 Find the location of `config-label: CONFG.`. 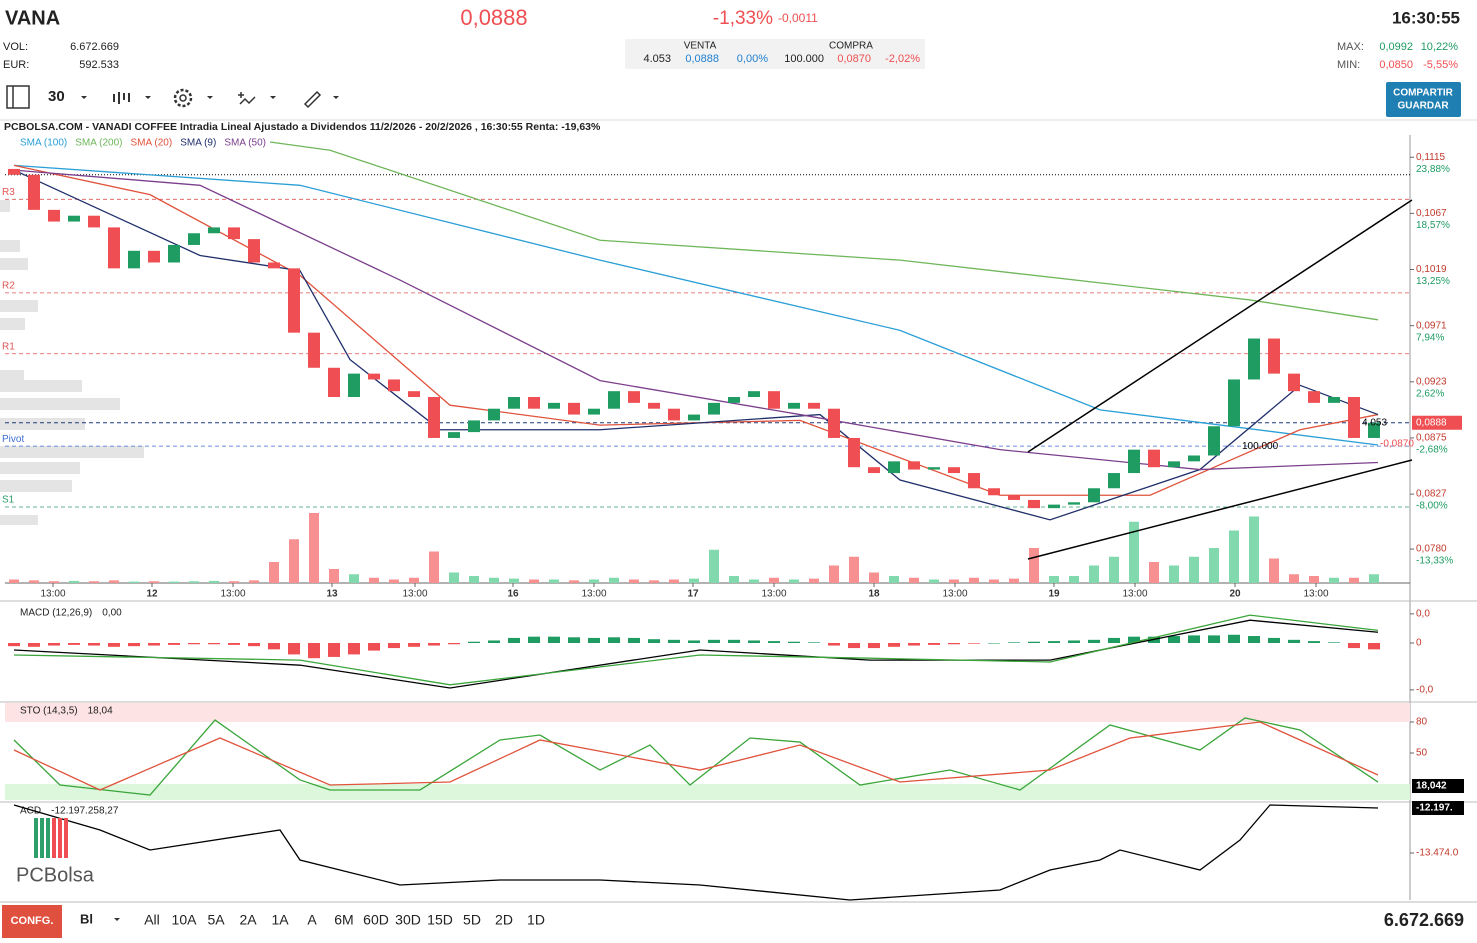

config-label: CONFG. is located at coordinates (32, 921).